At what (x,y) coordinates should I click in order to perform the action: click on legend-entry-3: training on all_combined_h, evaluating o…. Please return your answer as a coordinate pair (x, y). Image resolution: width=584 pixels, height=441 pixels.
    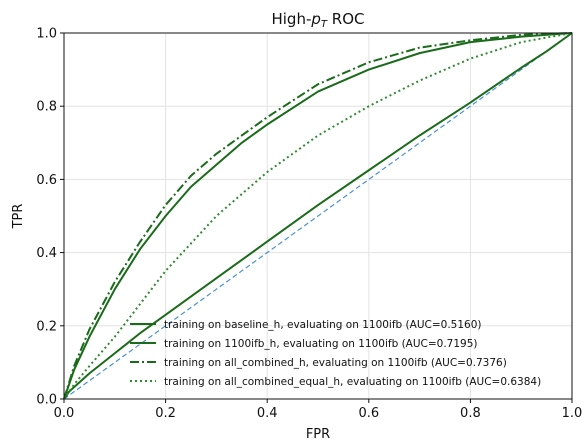
    Looking at the image, I should click on (335, 363).